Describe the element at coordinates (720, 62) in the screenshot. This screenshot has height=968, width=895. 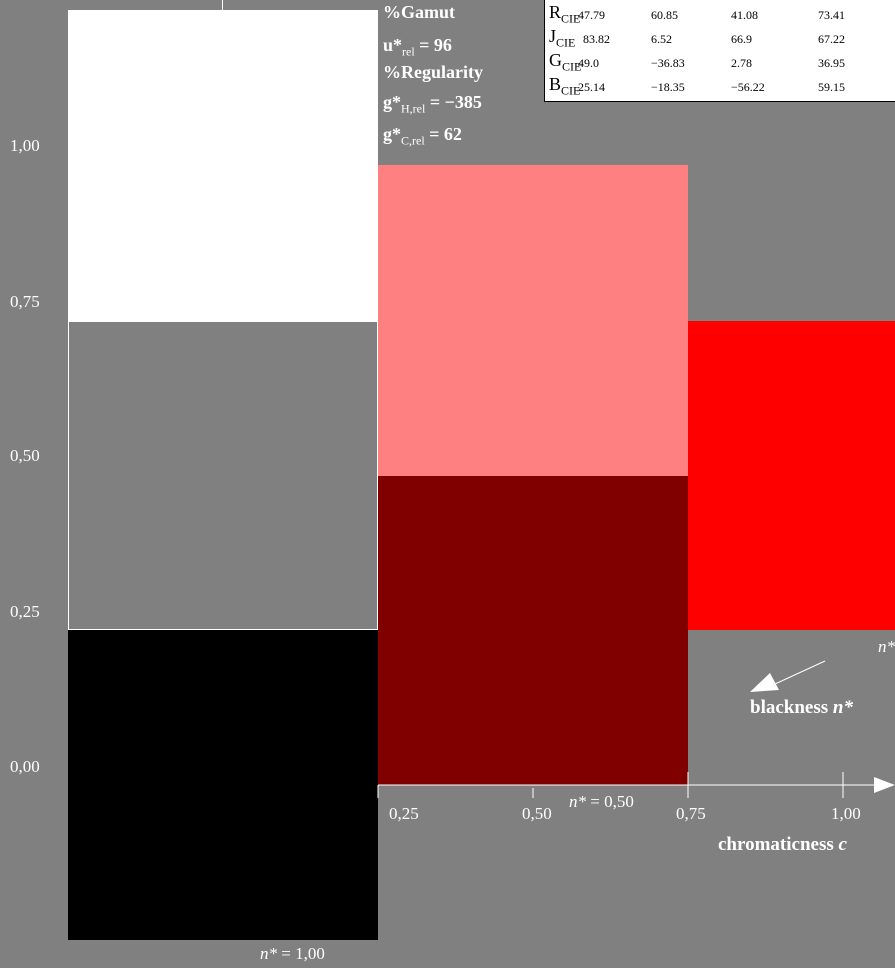
I see `table-row: GCIE 49.0 −36.83 2.78 36.95` at that location.